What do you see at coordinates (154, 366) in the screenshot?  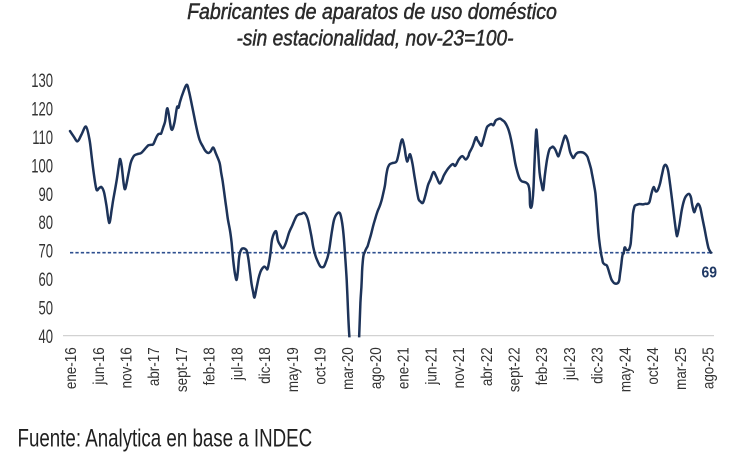 I see `svg-text: abr-17` at bounding box center [154, 366].